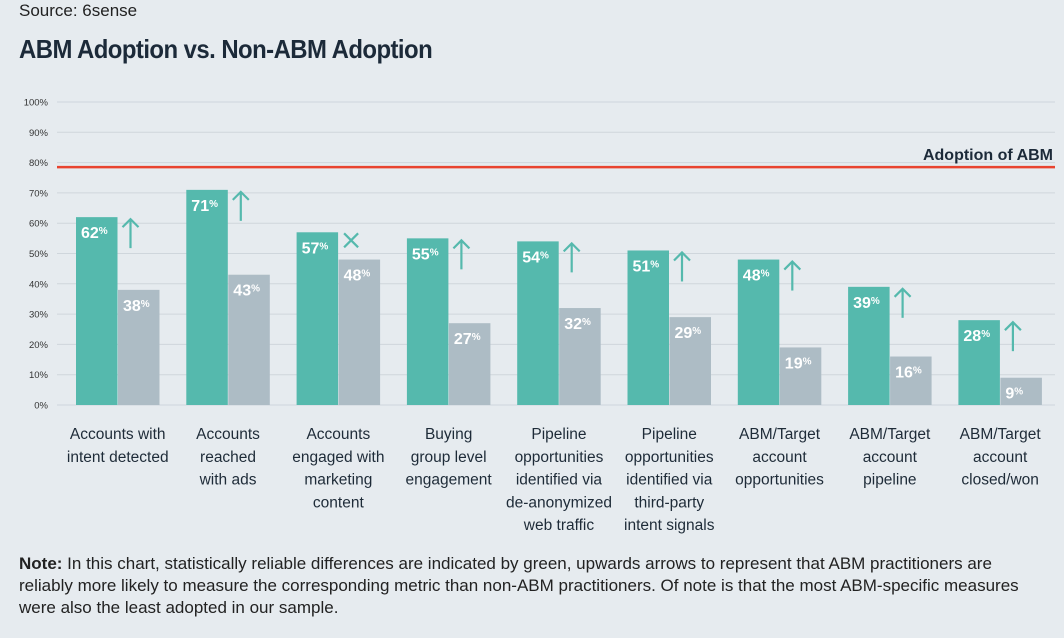  Describe the element at coordinates (39, 315) in the screenshot. I see `y-tick-label: 30%` at that location.